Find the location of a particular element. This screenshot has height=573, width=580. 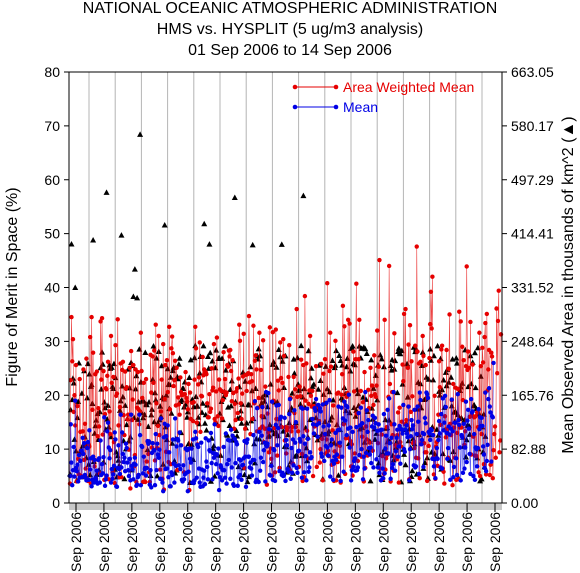

right-y-tick-label: 414.41 is located at coordinates (532, 234).